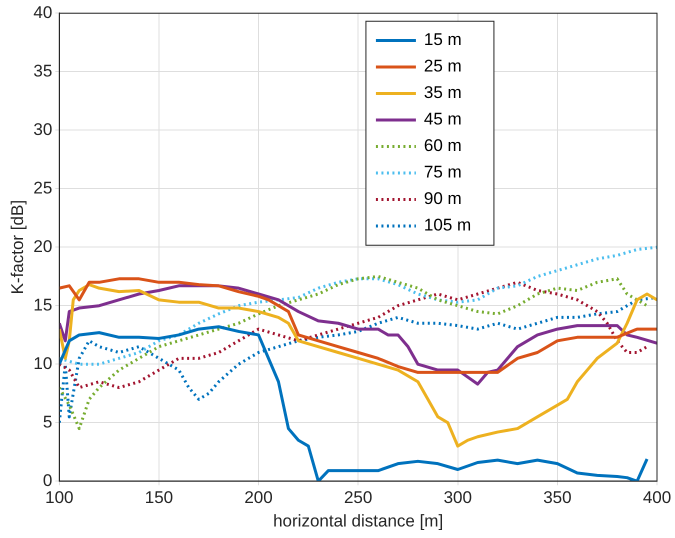 Image resolution: width=675 pixels, height=538 pixels. What do you see at coordinates (42, 304) in the screenshot?
I see `y-tick-label: 15` at bounding box center [42, 304].